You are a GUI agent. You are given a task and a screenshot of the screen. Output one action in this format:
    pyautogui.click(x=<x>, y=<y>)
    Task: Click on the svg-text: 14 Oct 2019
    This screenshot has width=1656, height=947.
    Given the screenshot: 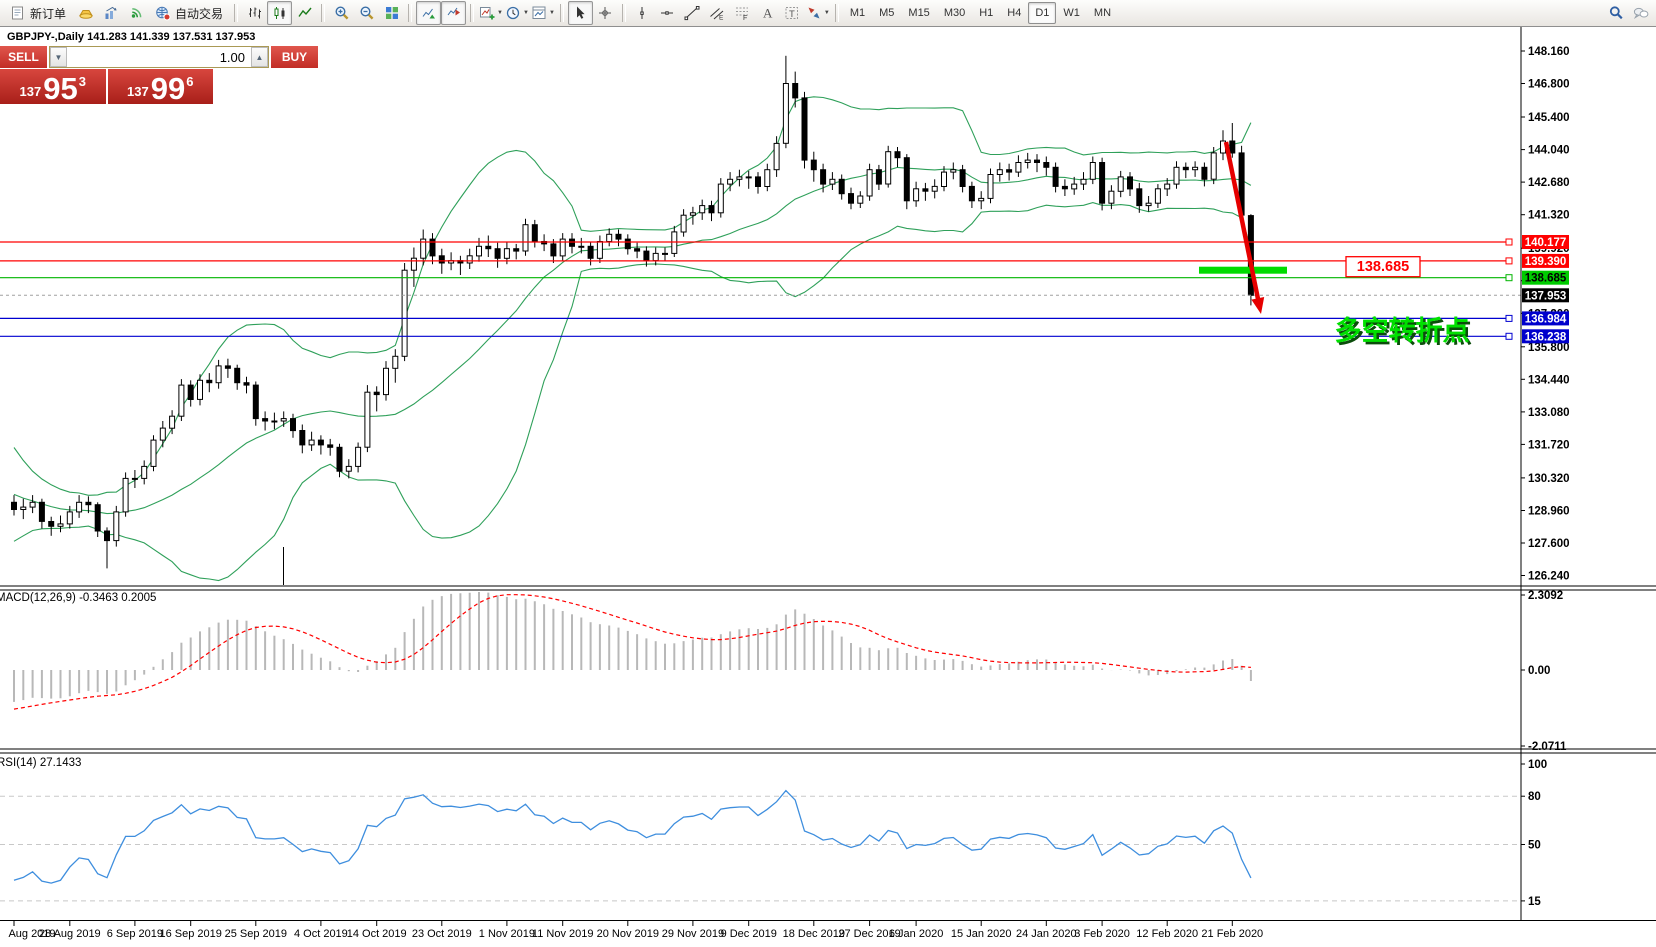 What is the action you would take?
    pyautogui.click(x=377, y=934)
    